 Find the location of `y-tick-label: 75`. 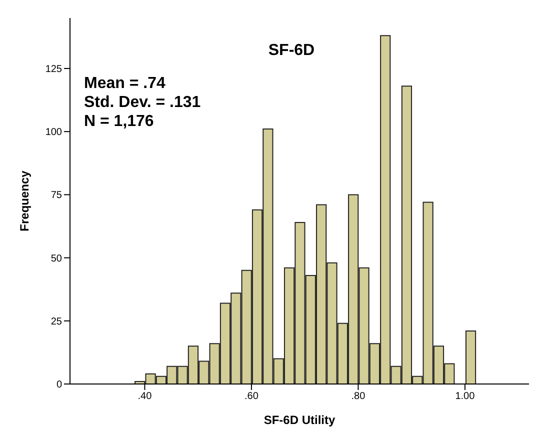

y-tick-label: 75 is located at coordinates (56, 196).